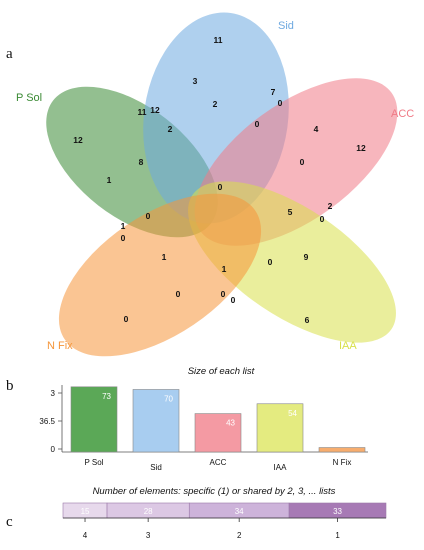 This screenshot has width=424, height=550. Describe the element at coordinates (29, 98) in the screenshot. I see `venn-set-label: P Sol` at that location.